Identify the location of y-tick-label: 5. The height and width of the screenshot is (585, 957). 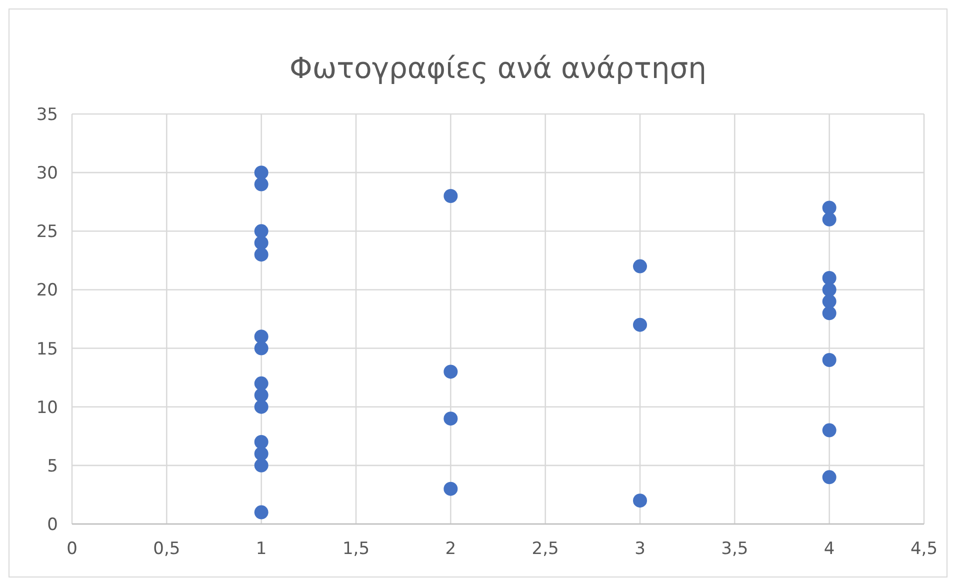
(52, 466).